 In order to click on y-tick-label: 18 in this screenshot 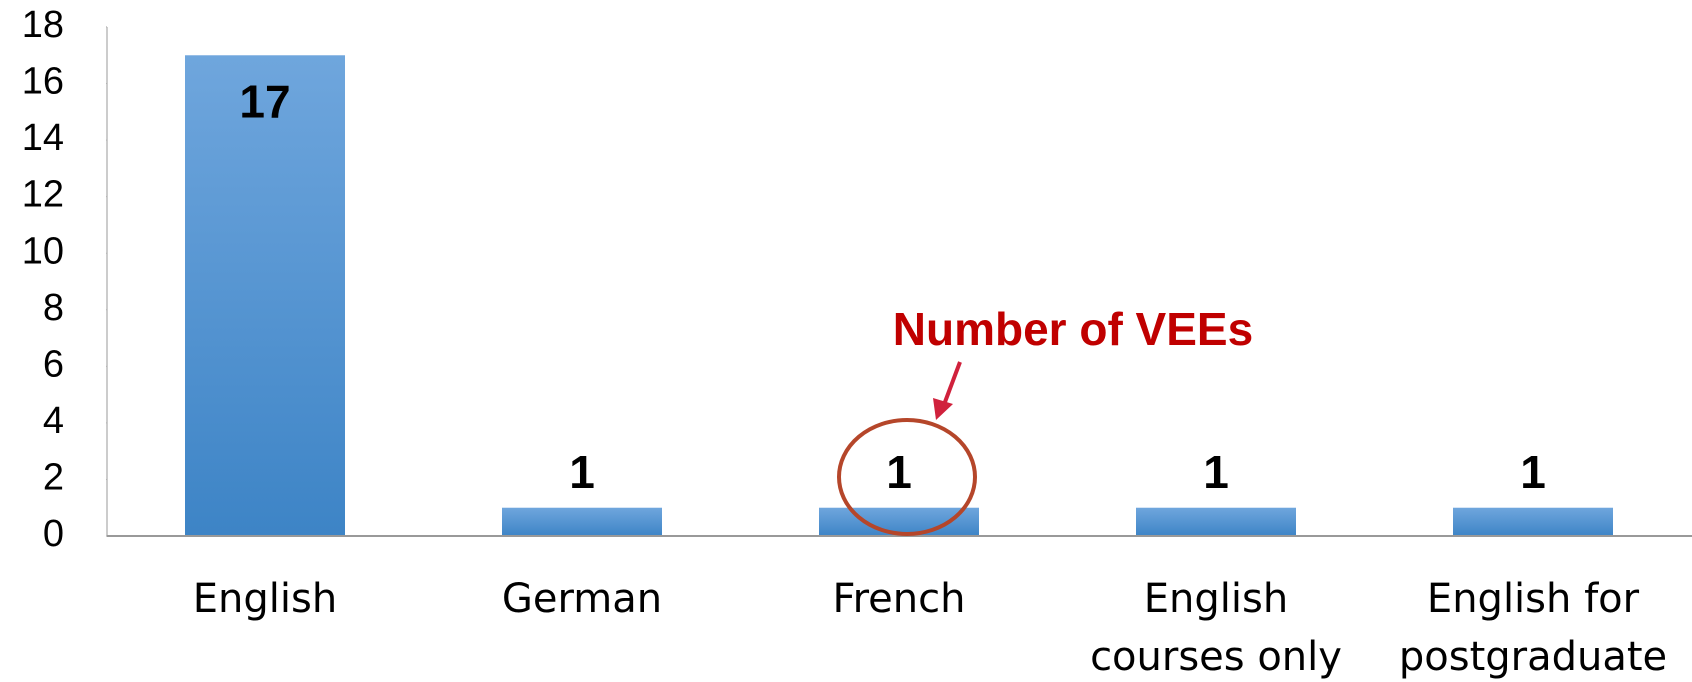, I will do `click(43, 25)`.